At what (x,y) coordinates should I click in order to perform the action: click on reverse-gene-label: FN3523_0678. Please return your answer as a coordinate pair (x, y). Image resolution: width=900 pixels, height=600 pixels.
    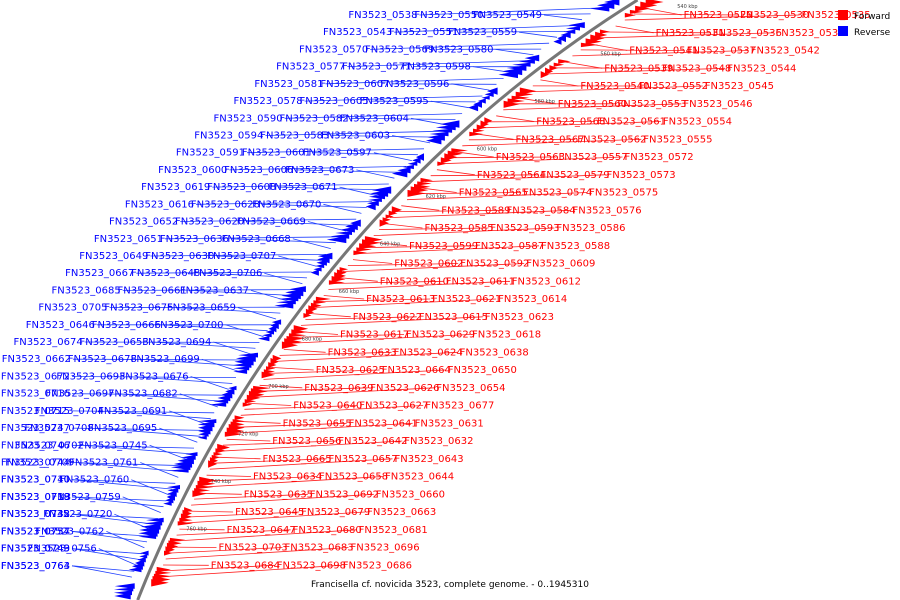
    Looking at the image, I should click on (102, 359).